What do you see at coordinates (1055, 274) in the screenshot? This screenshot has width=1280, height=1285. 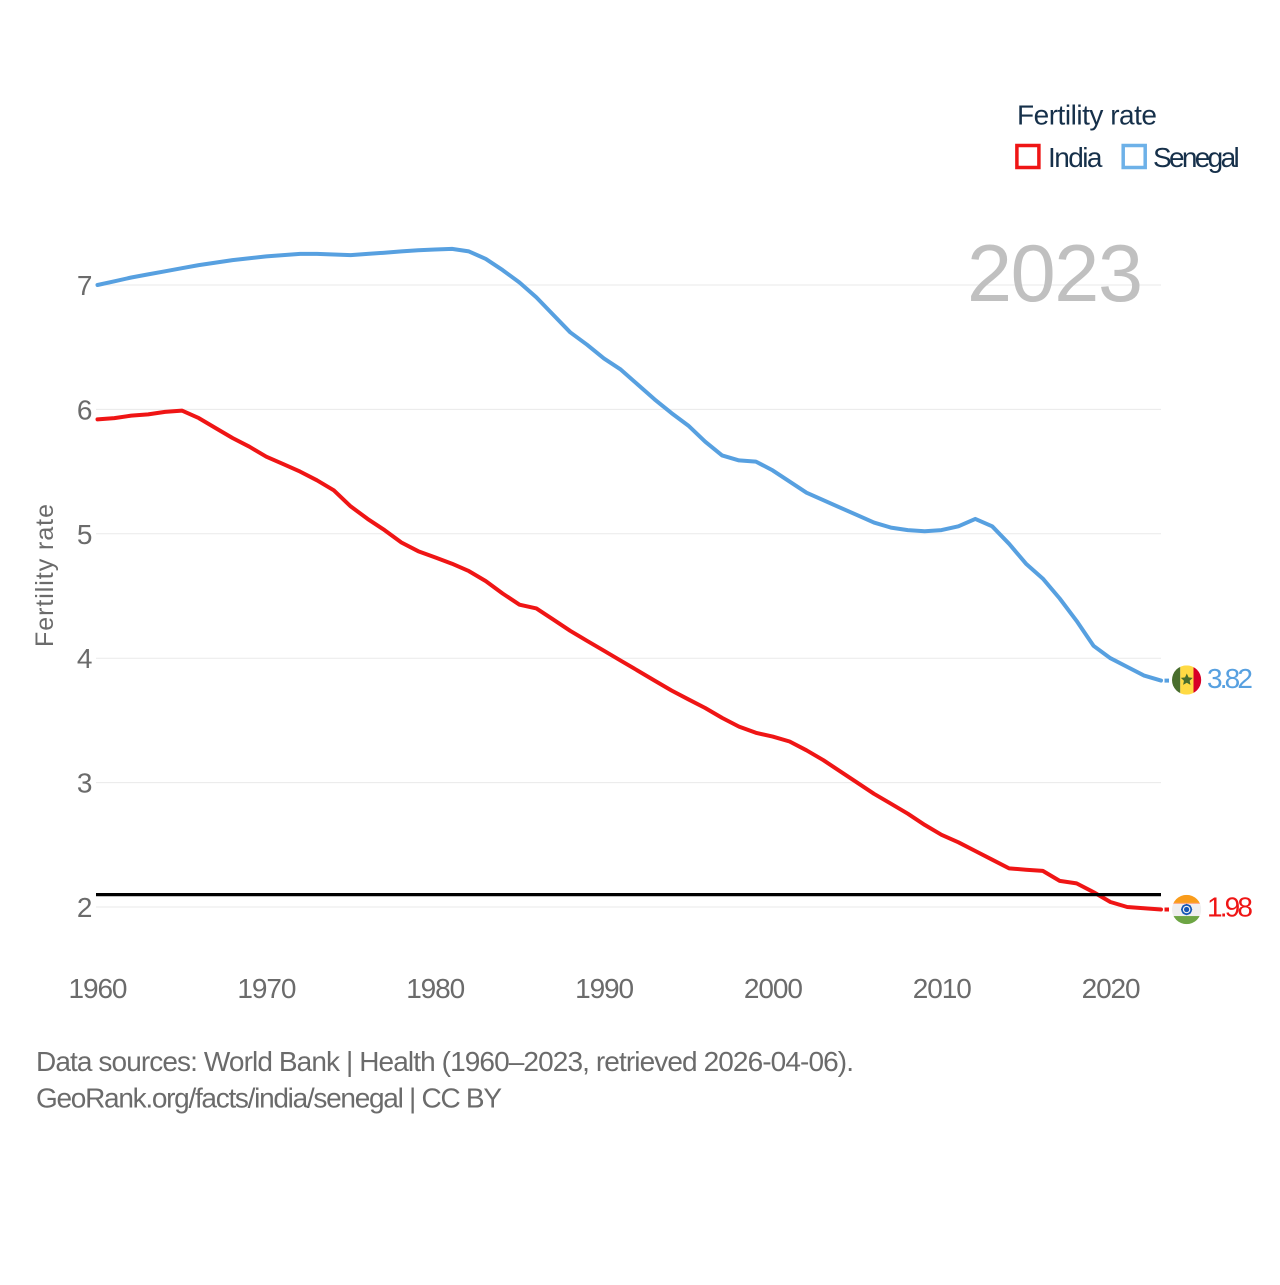 I see `svg-text: 2023` at bounding box center [1055, 274].